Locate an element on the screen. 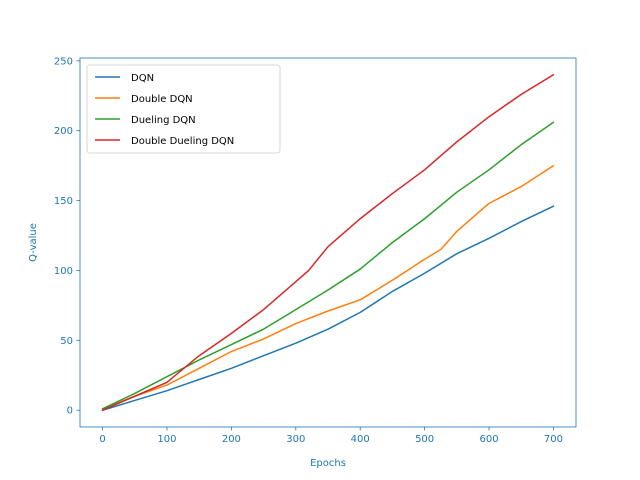 This screenshot has height=480, width=640. y-tick-label: 250 is located at coordinates (63, 61).